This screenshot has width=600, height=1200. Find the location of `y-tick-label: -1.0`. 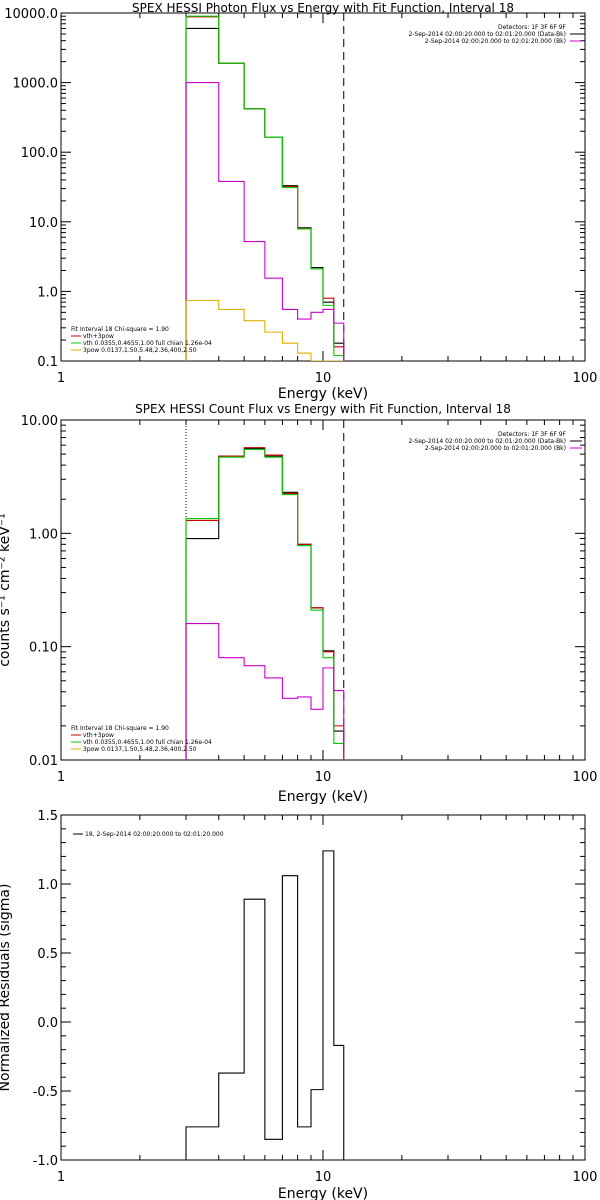

y-tick-label: -1.0 is located at coordinates (45, 1161).